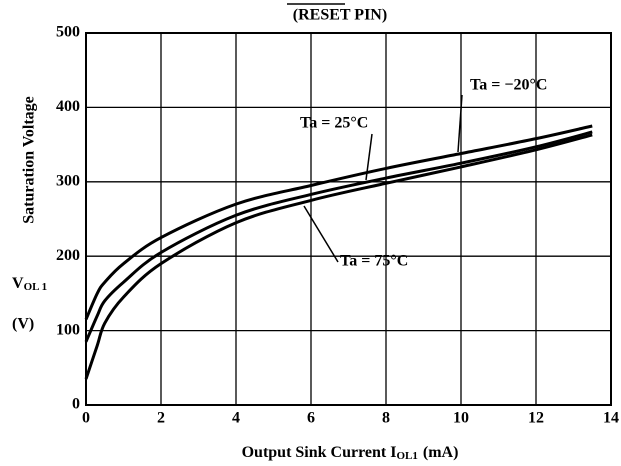 The height and width of the screenshot is (466, 621). What do you see at coordinates (68, 255) in the screenshot?
I see `y-tick-label: 200` at bounding box center [68, 255].